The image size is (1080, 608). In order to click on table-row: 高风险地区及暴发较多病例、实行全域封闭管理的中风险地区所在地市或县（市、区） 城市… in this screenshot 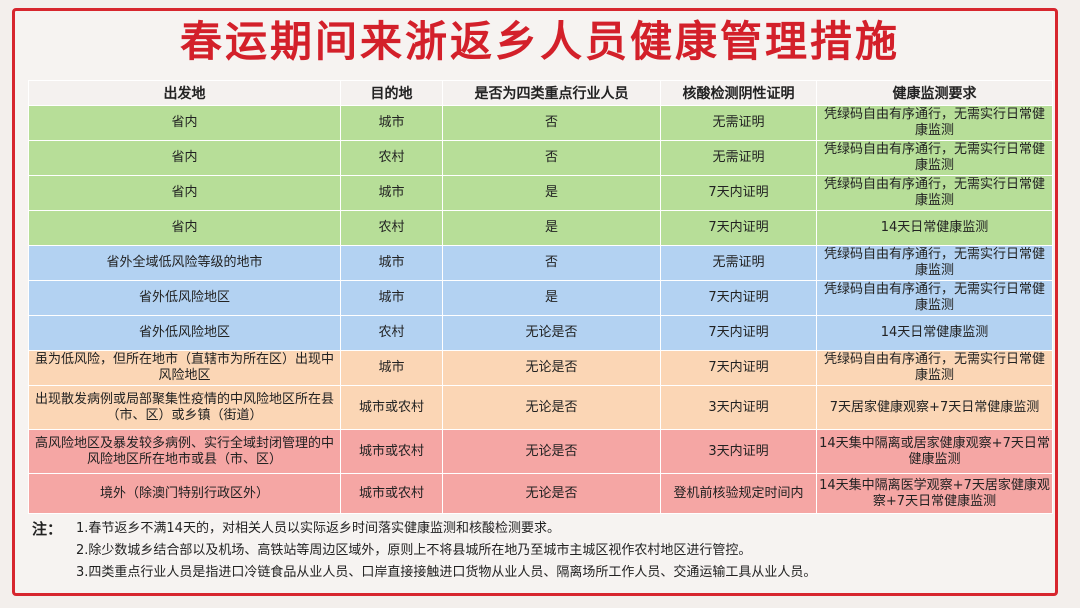, I will do `click(540, 451)`.